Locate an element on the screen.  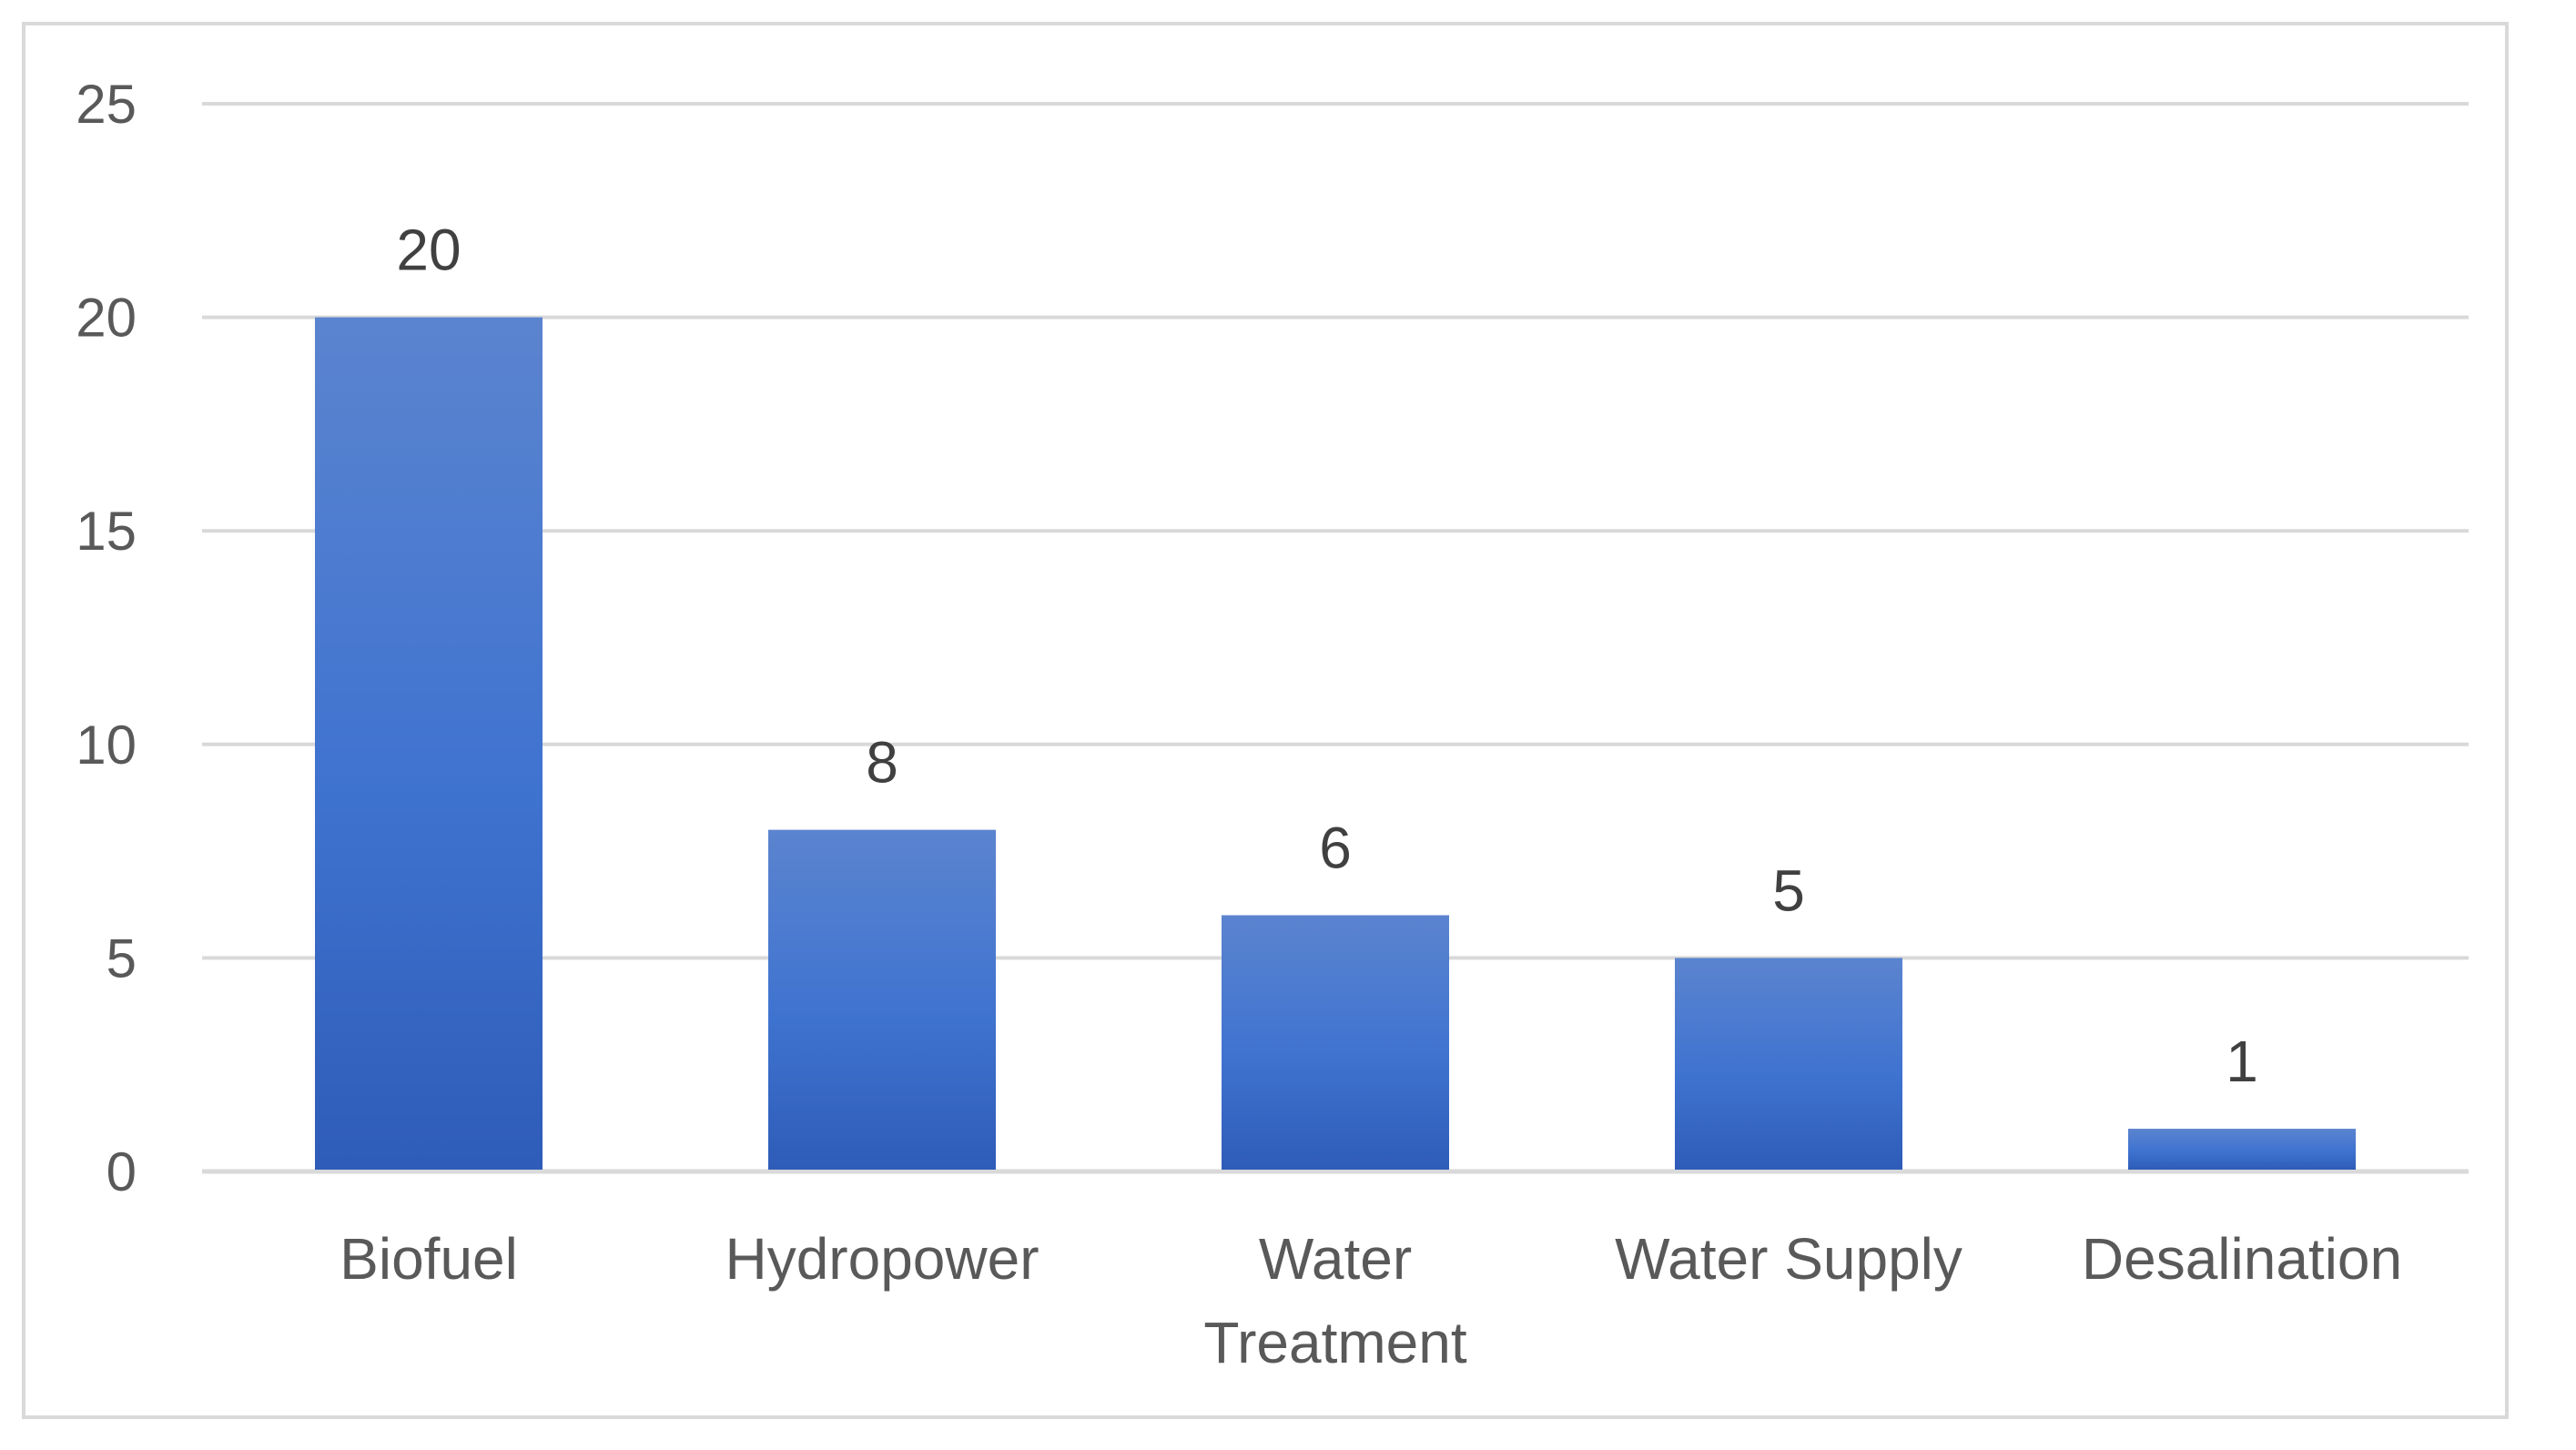
y-tick-label: 20 is located at coordinates (106, 318).